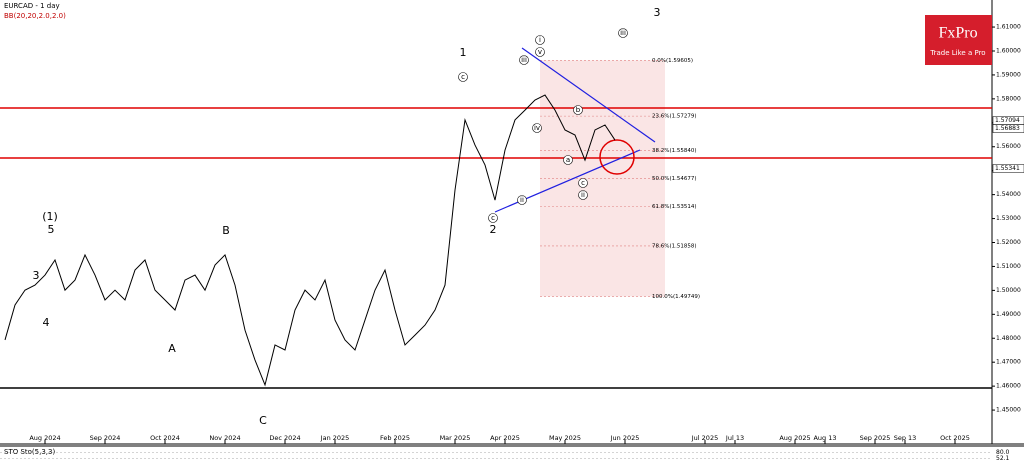 Image resolution: width=1024 pixels, height=472 pixels. Describe the element at coordinates (1008, 362) in the screenshot. I see `y-tick-label: 1.47000` at that location.